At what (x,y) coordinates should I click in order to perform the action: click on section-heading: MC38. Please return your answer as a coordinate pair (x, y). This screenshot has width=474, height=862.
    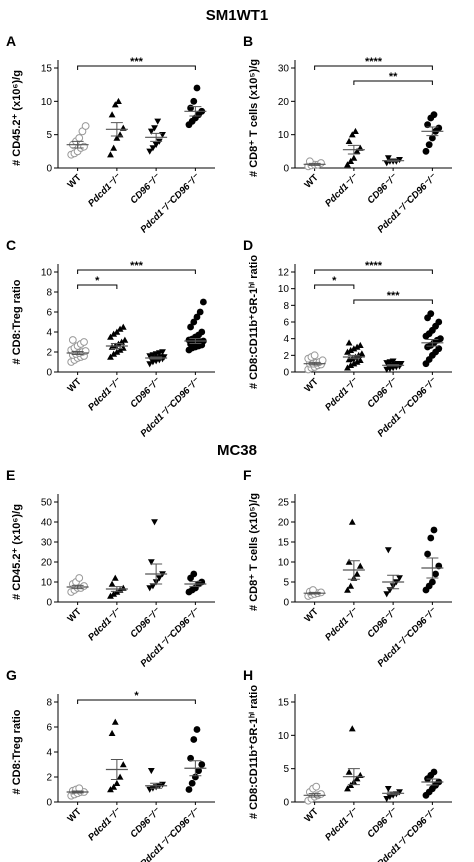
    Looking at the image, I should click on (237, 450).